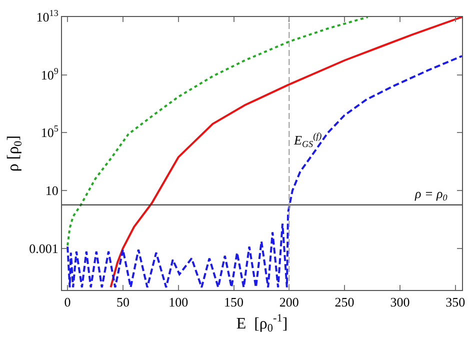  Describe the element at coordinates (178, 302) in the screenshot. I see `x-tick-label: 100` at that location.